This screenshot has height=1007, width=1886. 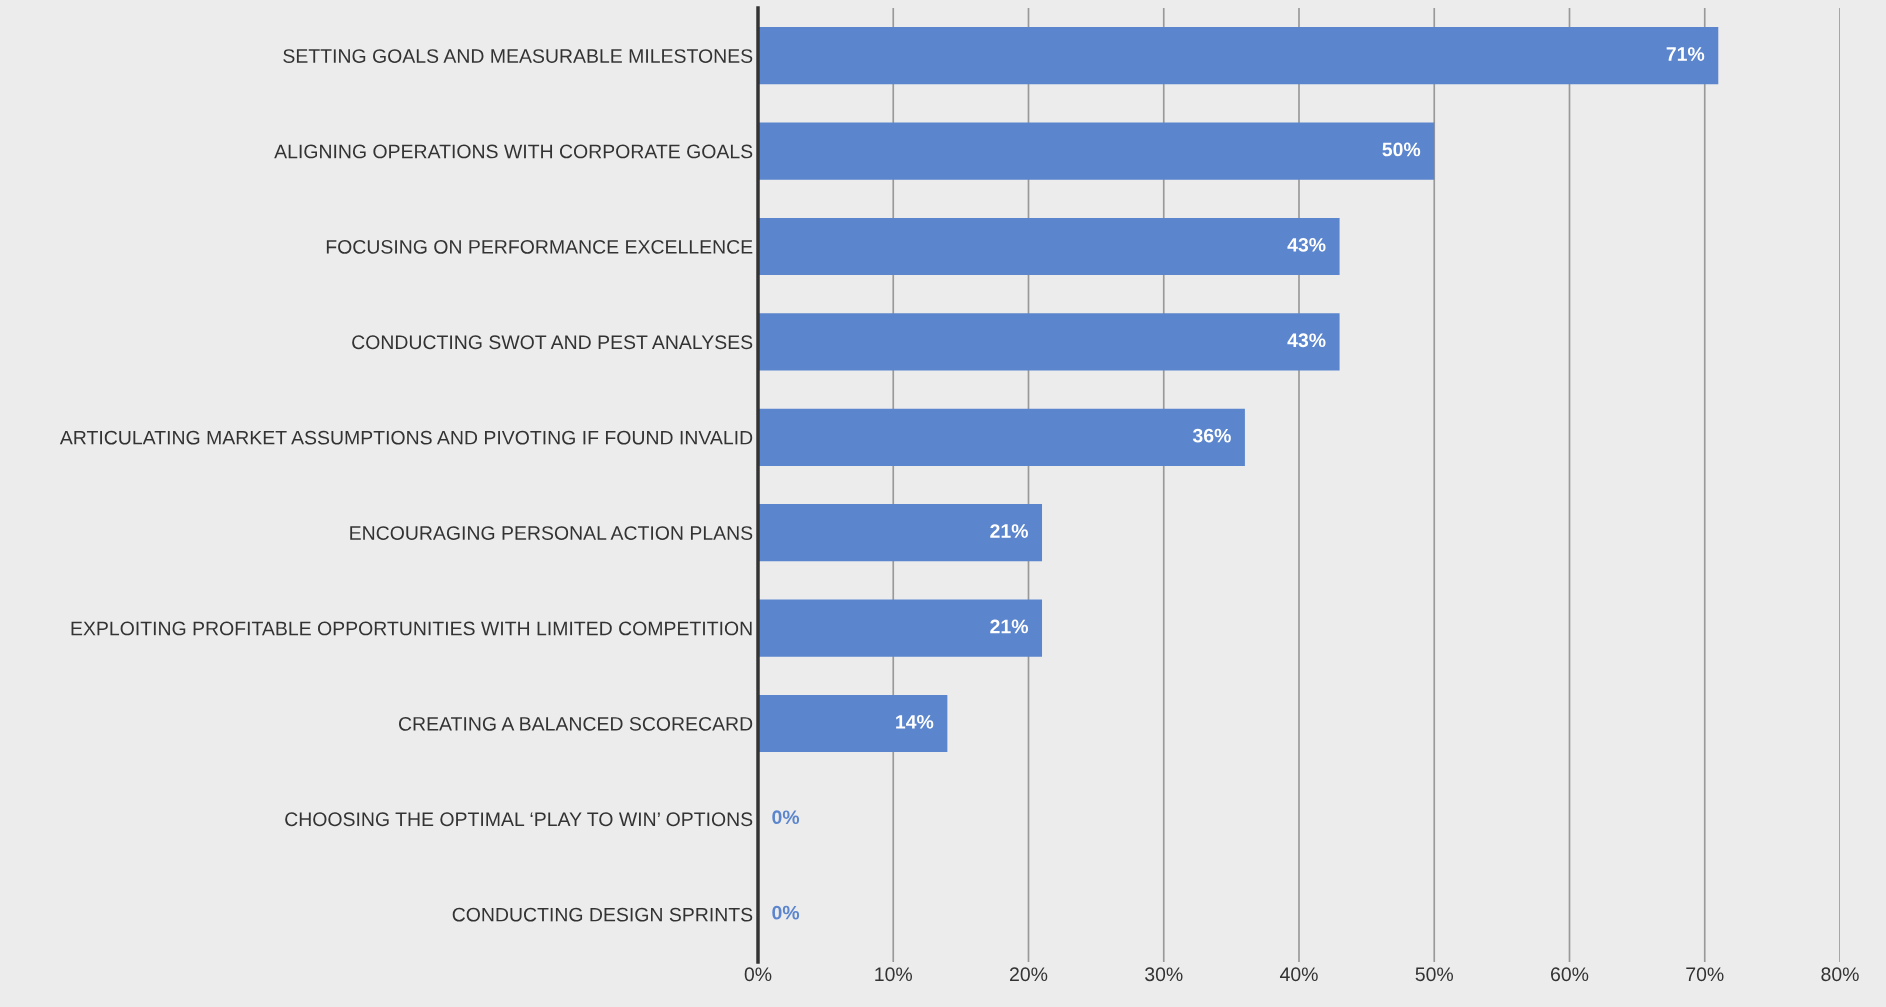 What do you see at coordinates (552, 342) in the screenshot?
I see `y-tick-label: CONDUCTING SWOT AND PEST ANALYSES` at bounding box center [552, 342].